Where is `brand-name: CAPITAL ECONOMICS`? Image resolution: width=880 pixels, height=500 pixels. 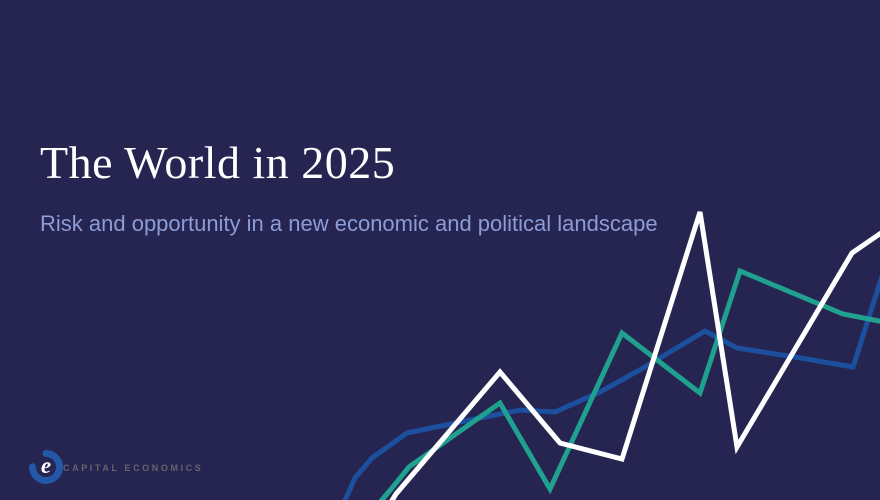
brand-name: CAPITAL ECONOMICS is located at coordinates (133, 468).